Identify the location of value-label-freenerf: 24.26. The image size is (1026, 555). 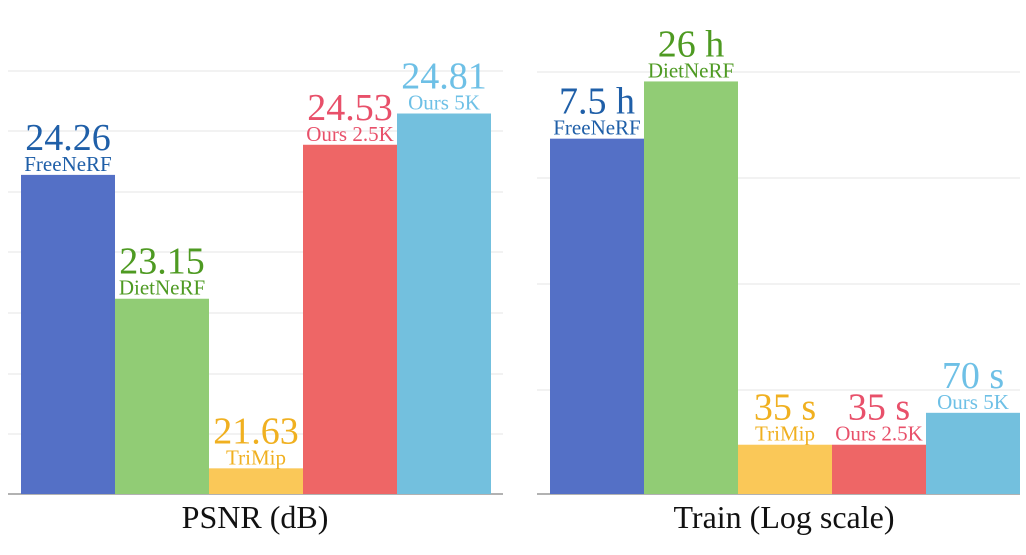
(68, 138).